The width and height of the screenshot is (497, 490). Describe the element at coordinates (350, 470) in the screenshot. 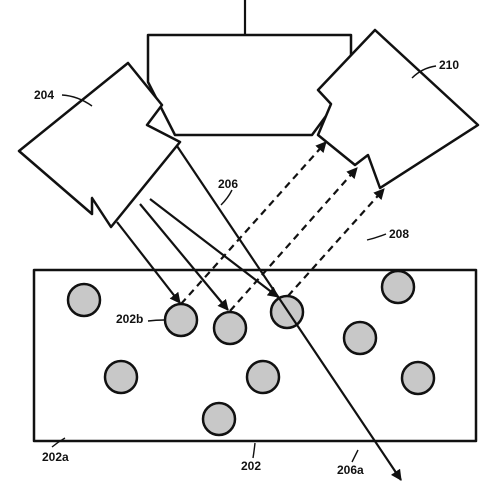

I see `label-206a: 206a` at that location.